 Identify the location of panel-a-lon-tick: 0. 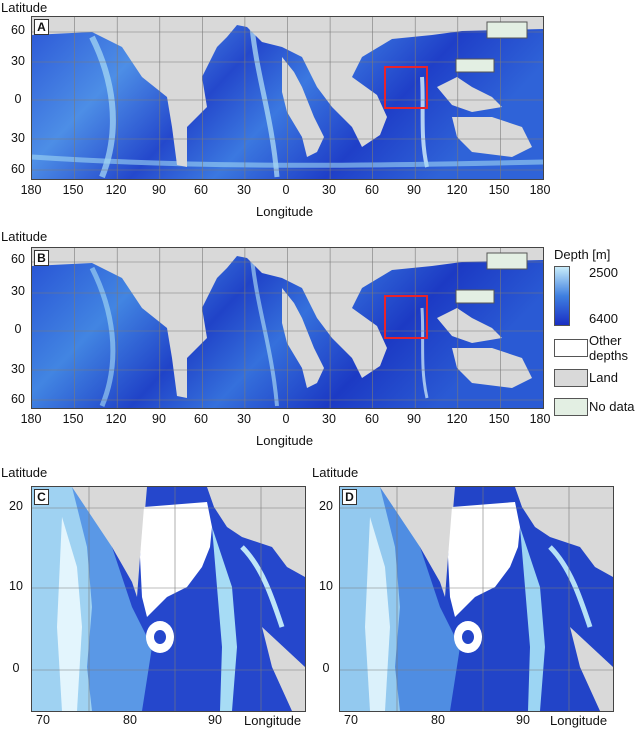
(286, 190).